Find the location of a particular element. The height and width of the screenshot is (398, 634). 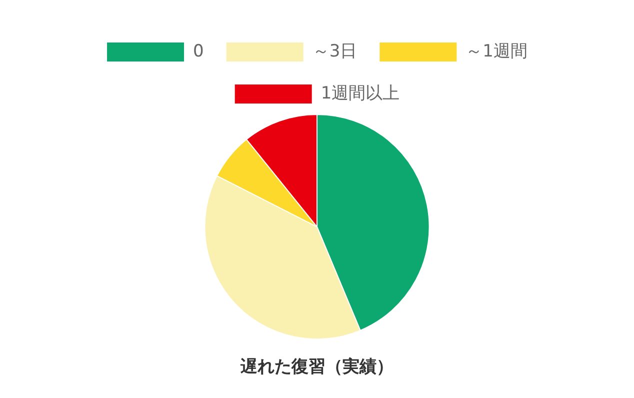

legend-label: ～3日 is located at coordinates (335, 51).